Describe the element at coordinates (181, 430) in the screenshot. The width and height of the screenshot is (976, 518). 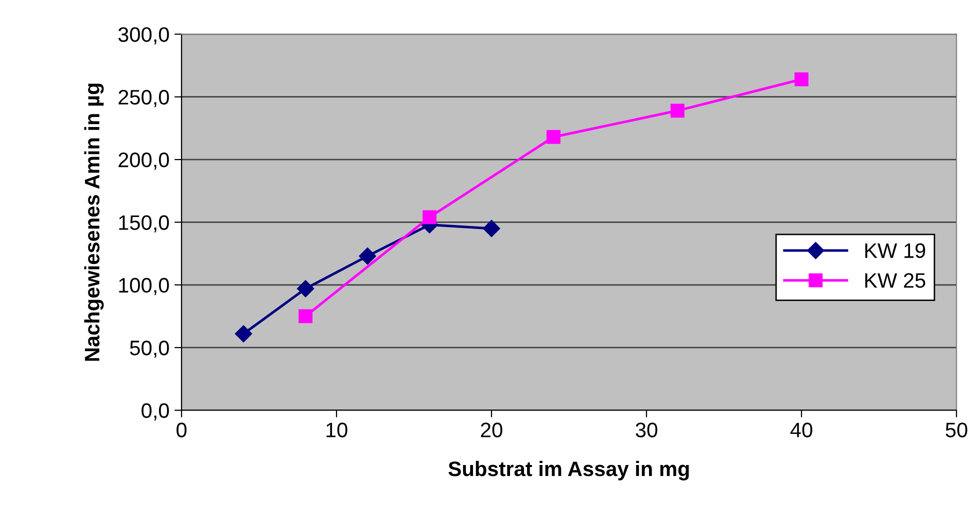
I see `x-tick-label: 0` at that location.